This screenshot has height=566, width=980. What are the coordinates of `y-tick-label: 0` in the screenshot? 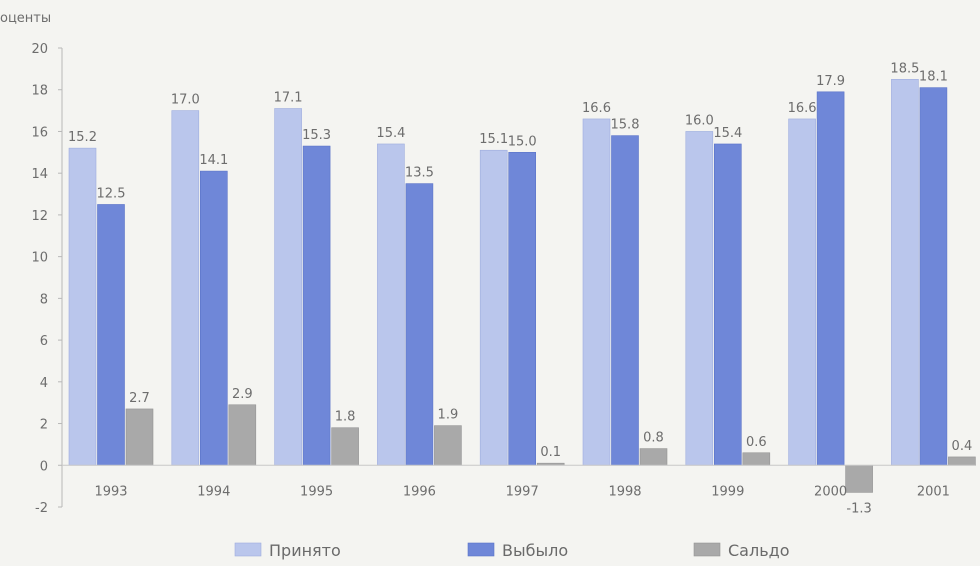 It's located at (44, 466).